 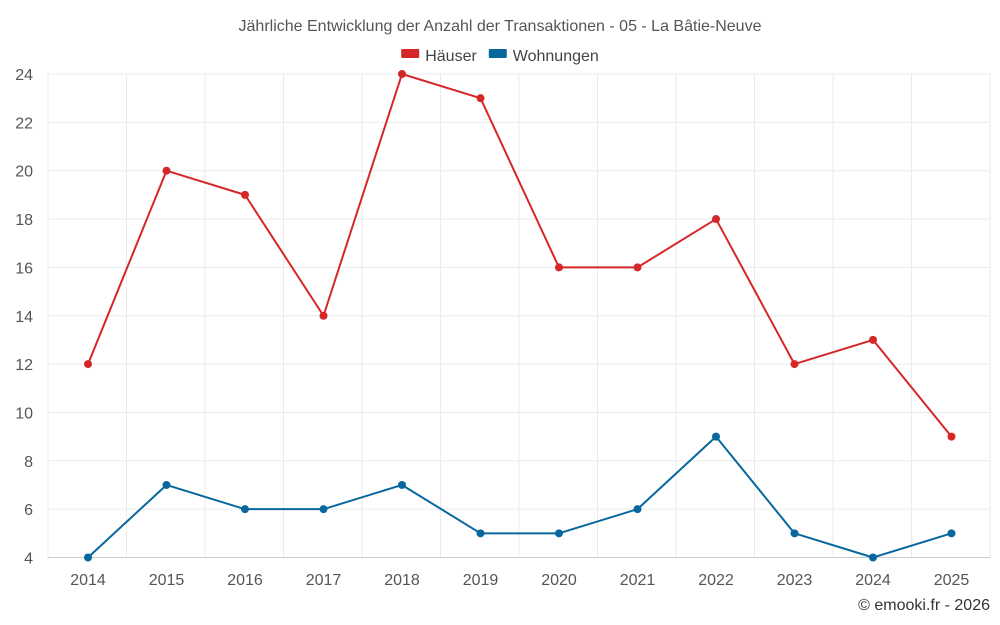 What do you see at coordinates (24, 172) in the screenshot?
I see `y-tick-label: 20` at bounding box center [24, 172].